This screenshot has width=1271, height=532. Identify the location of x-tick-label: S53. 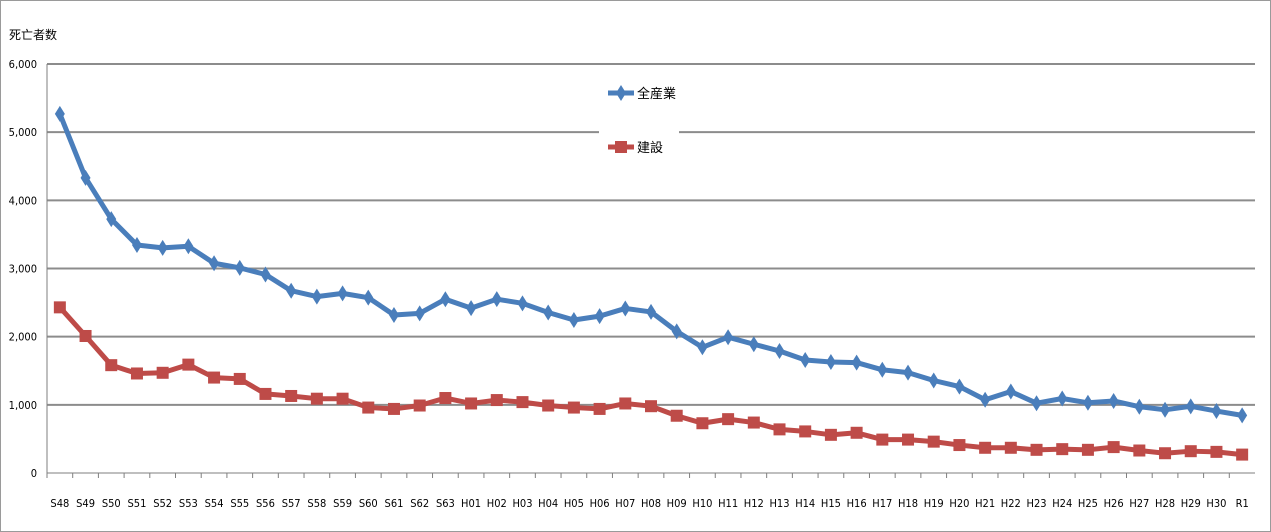
(188, 503).